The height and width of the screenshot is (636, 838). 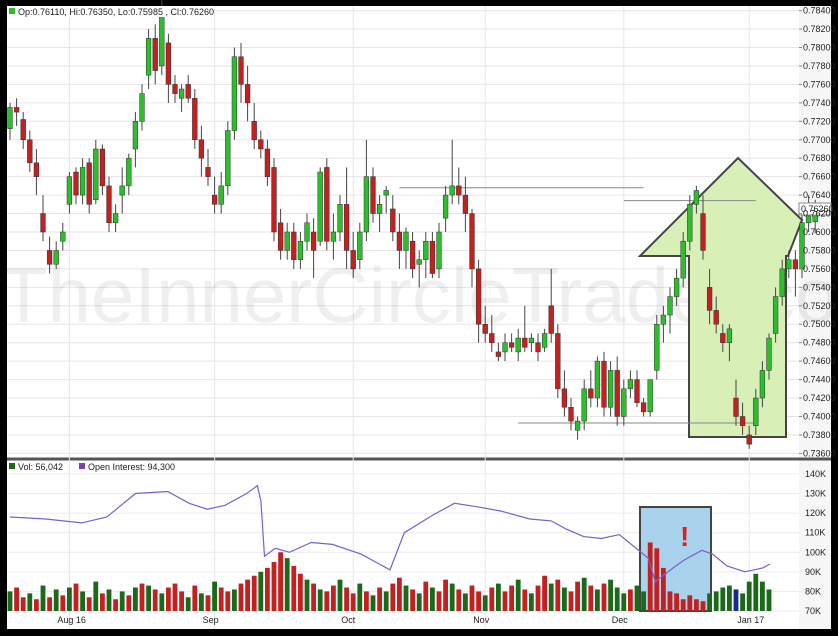 What do you see at coordinates (819, 453) in the screenshot?
I see `price-tick-label: 0.73600` at bounding box center [819, 453].